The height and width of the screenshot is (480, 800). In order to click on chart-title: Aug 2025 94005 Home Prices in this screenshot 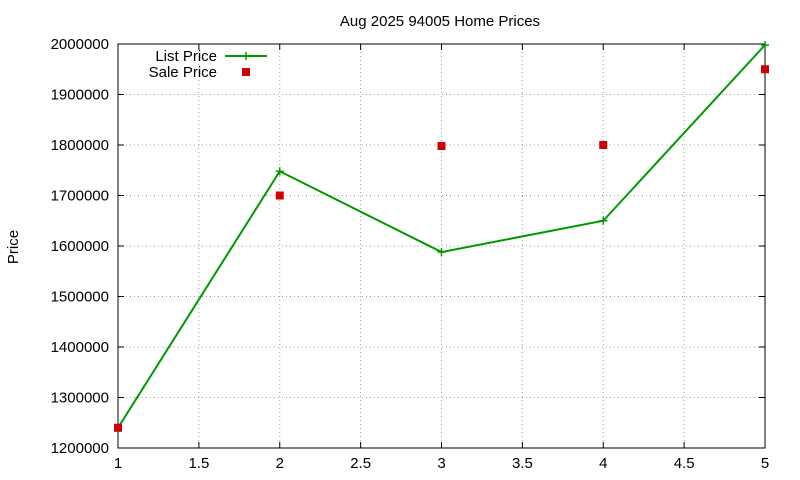, I will do `click(440, 21)`.